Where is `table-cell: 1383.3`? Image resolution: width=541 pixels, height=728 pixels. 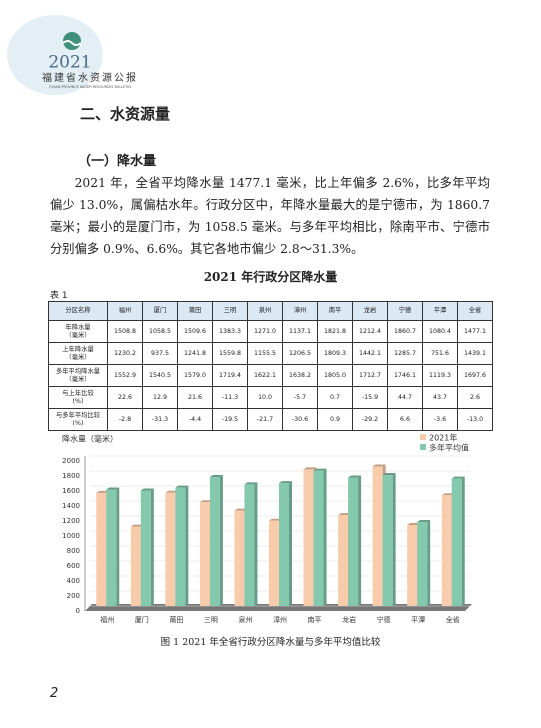 table-cell: 1383.3 is located at coordinates (230, 331).